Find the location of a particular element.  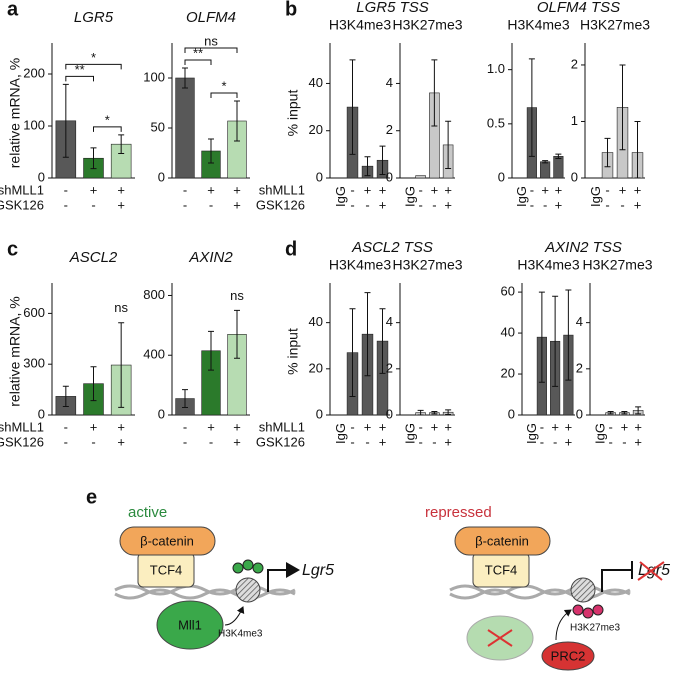

panel-label: a is located at coordinates (13, 10).